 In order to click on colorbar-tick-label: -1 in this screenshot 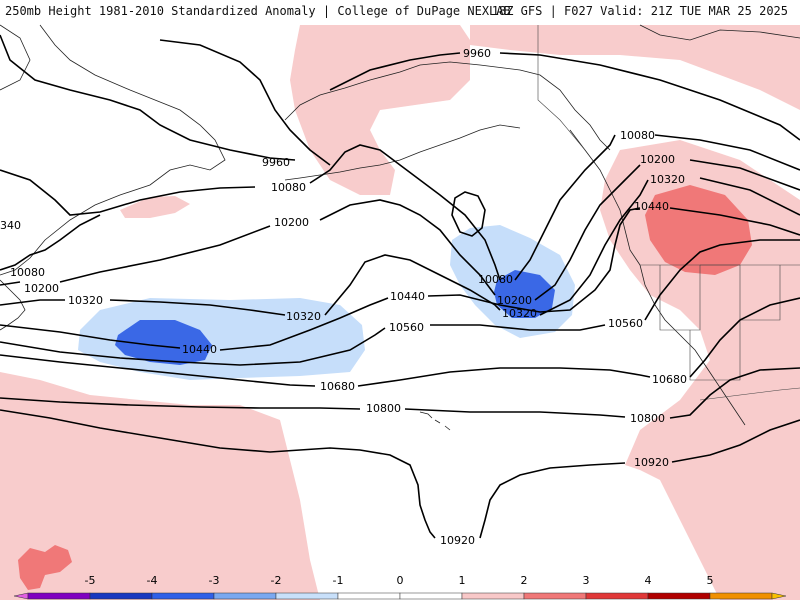, I will do `click(338, 580)`.